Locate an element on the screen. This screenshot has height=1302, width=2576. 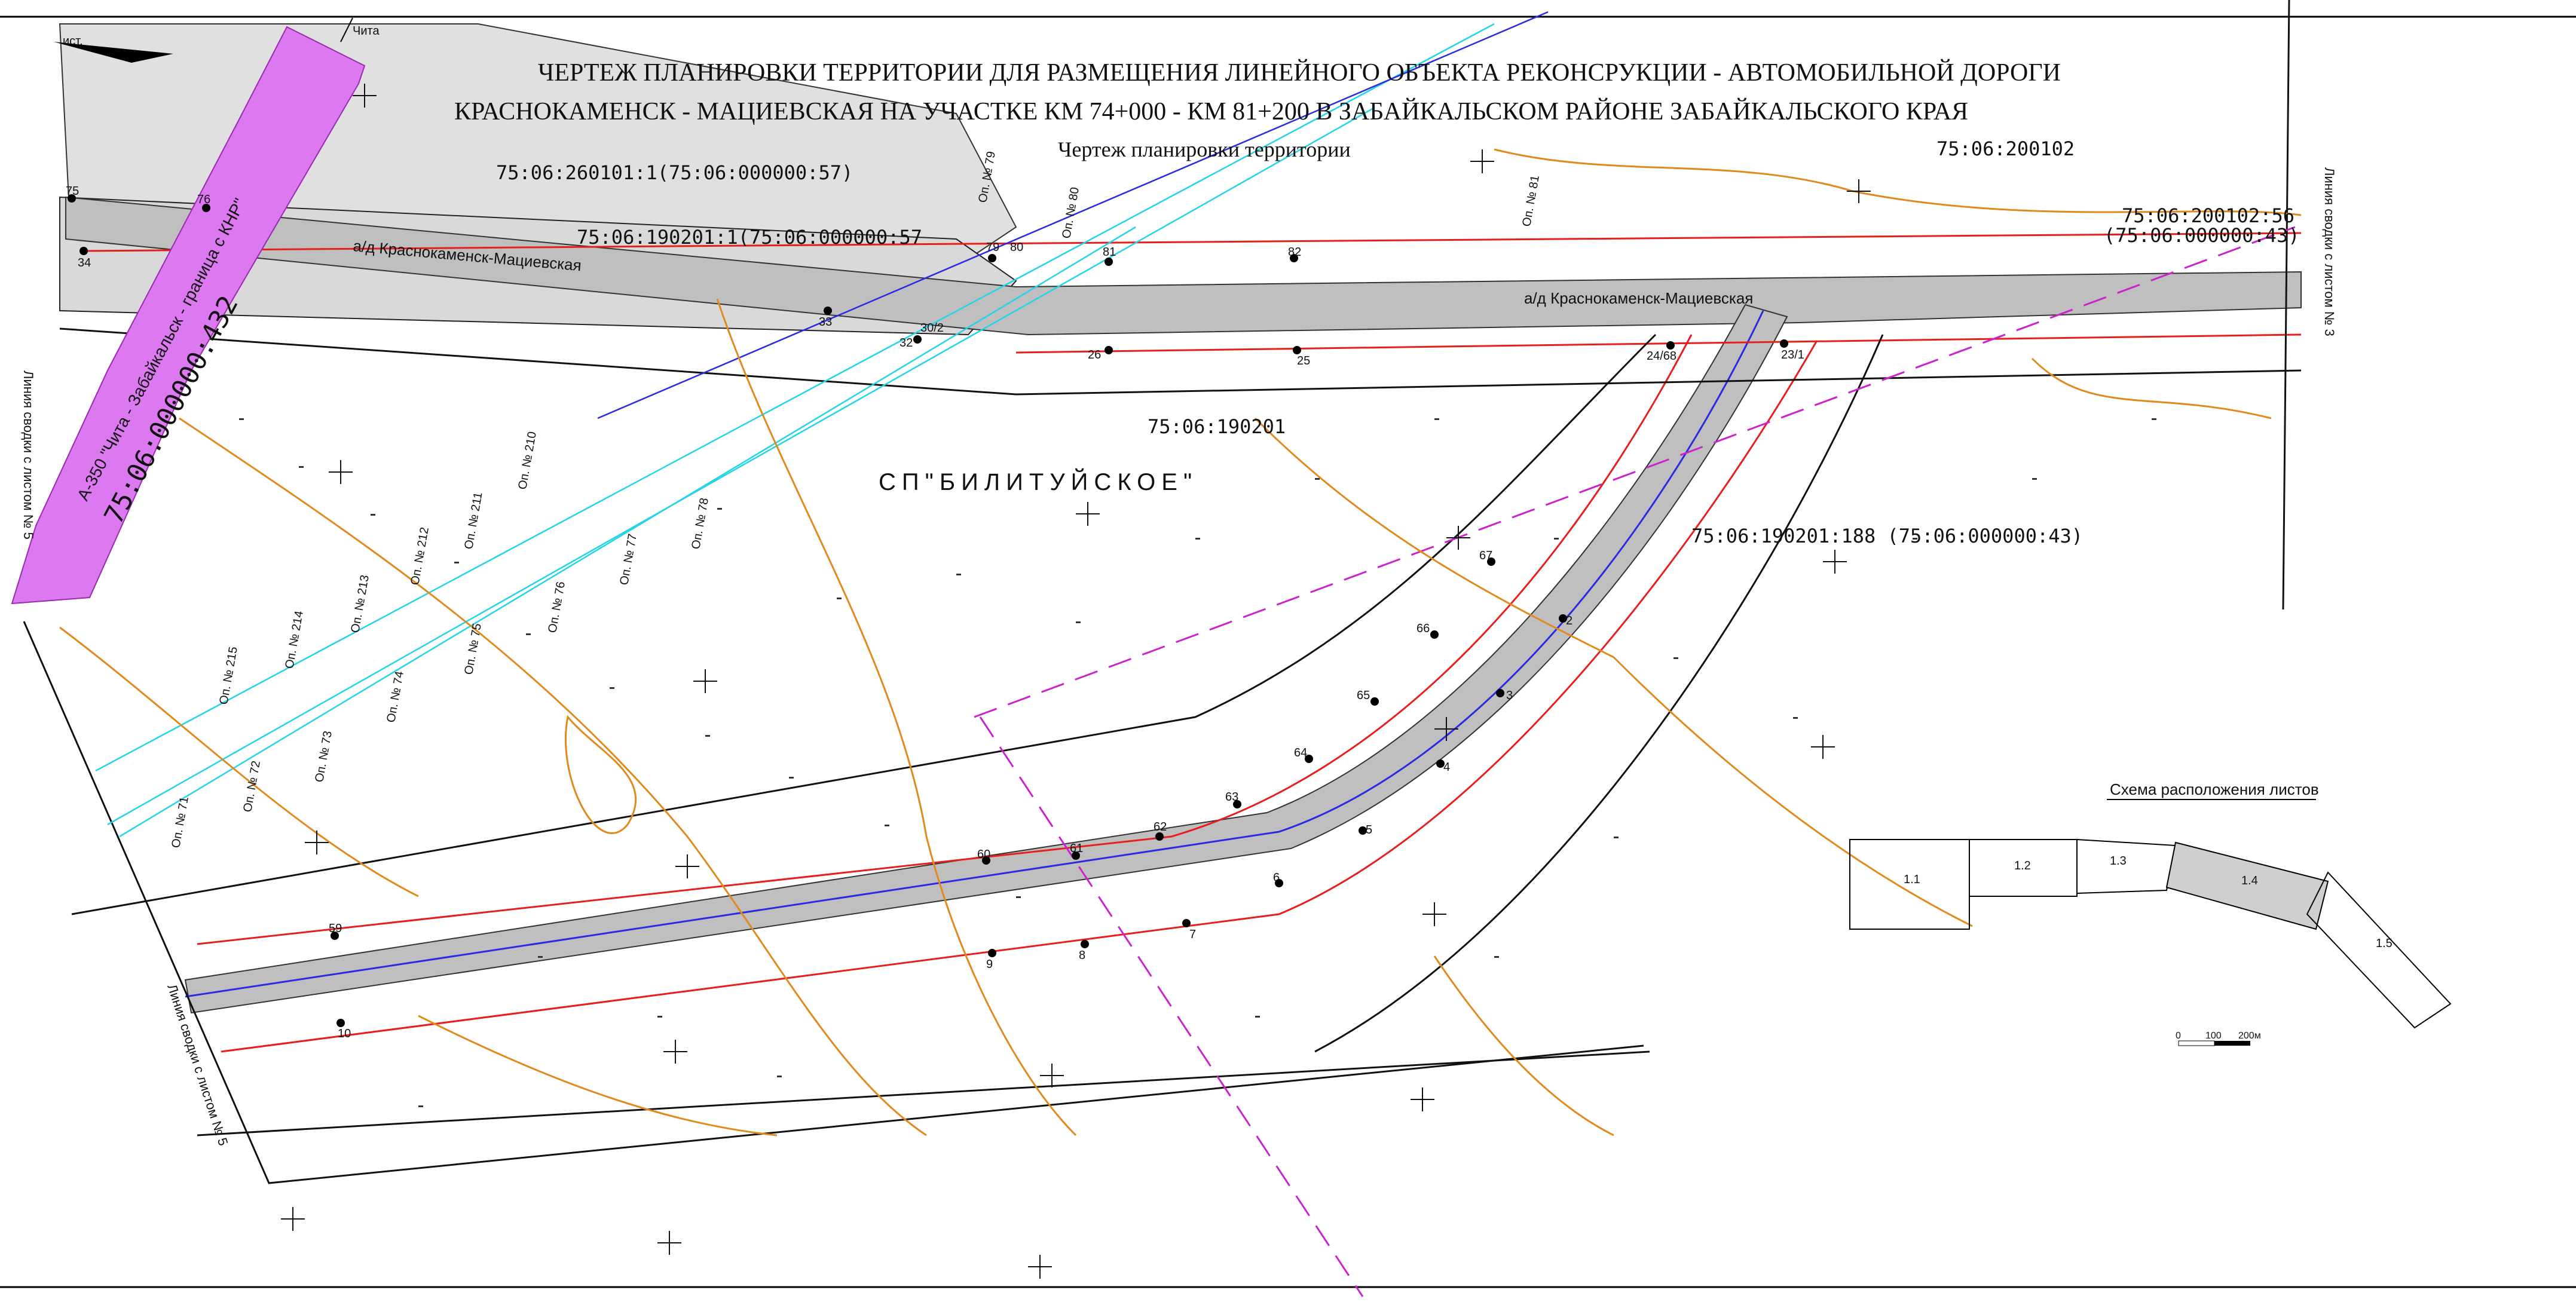
parcel-label-1: 75:06:260101:1(75:06:000000:57) is located at coordinates (674, 172).